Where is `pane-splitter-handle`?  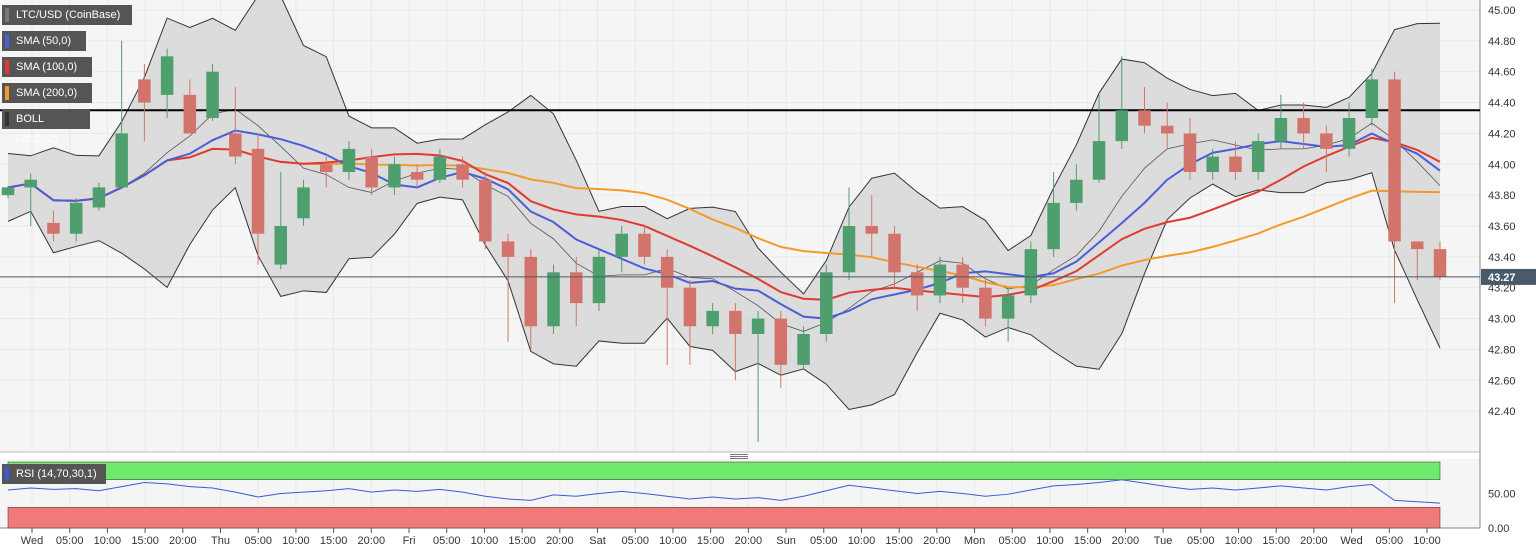 pane-splitter-handle is located at coordinates (739, 456).